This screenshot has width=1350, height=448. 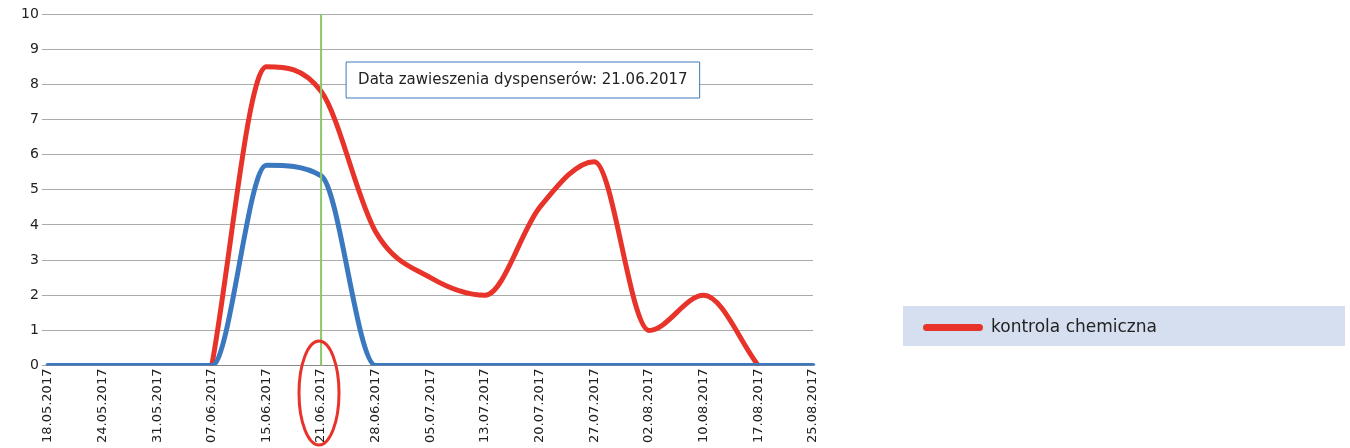 What do you see at coordinates (47, 405) in the screenshot?
I see `x-tick-label: 18.05.2017` at bounding box center [47, 405].